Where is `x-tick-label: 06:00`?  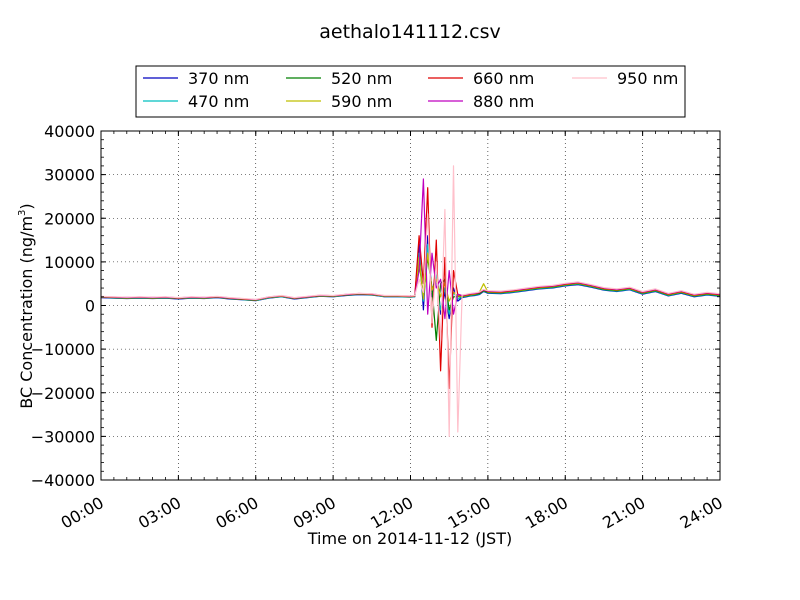 x-tick-label: 06:00 is located at coordinates (236, 513).